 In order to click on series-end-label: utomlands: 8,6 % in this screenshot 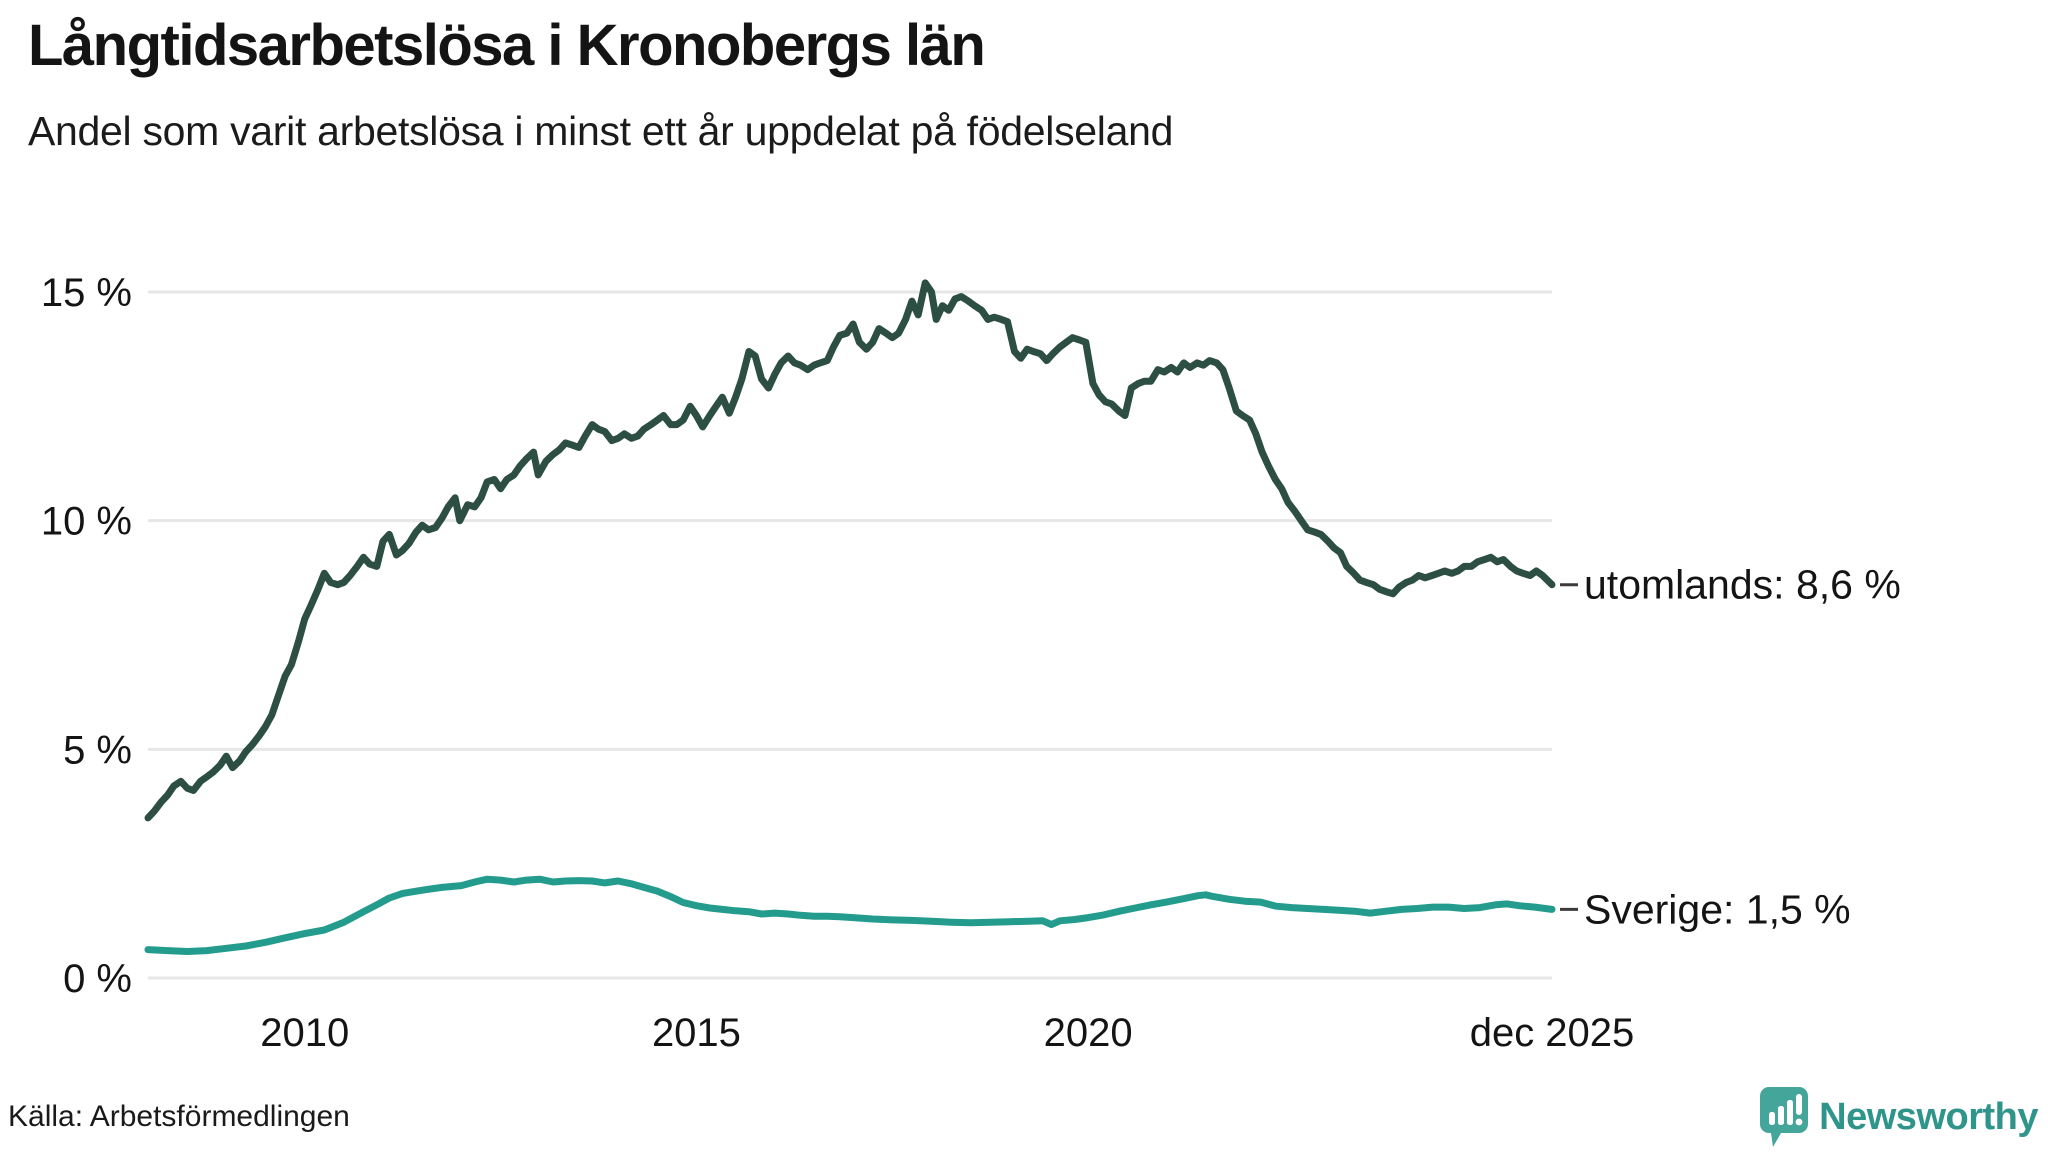, I will do `click(1742, 585)`.